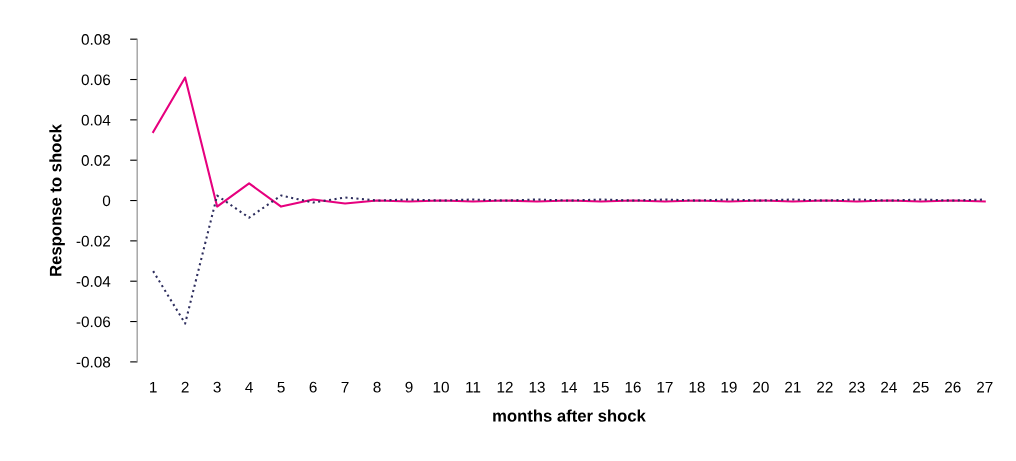 Image resolution: width=1016 pixels, height=461 pixels. What do you see at coordinates (537, 387) in the screenshot?
I see `x-tick-label: 13` at bounding box center [537, 387].